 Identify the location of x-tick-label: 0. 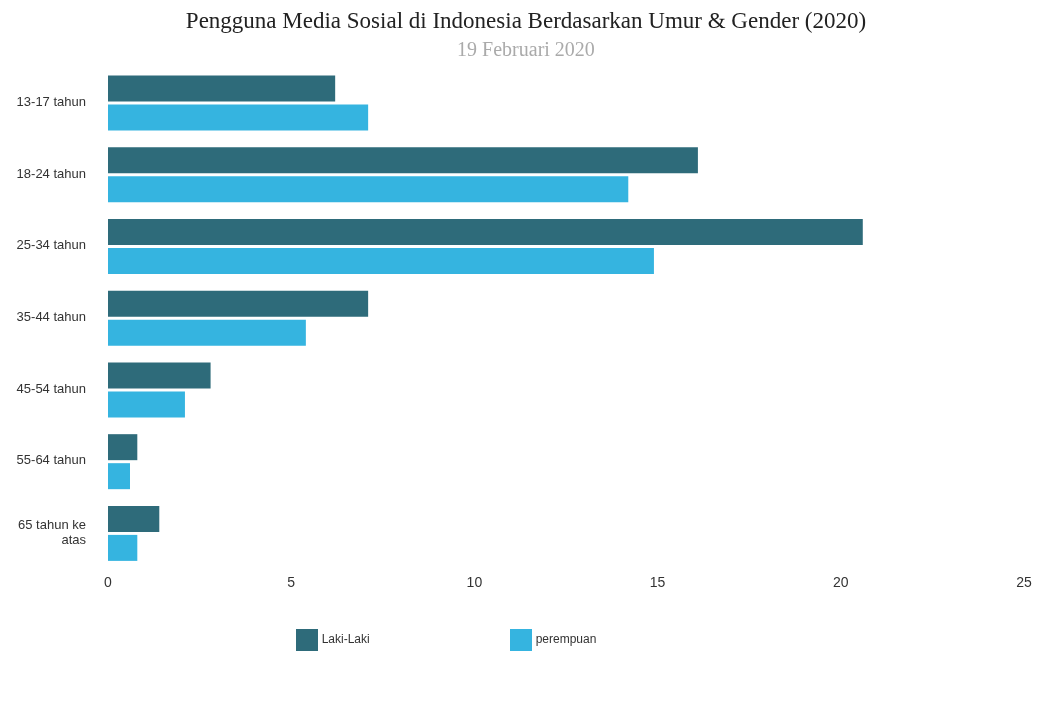
(108, 581).